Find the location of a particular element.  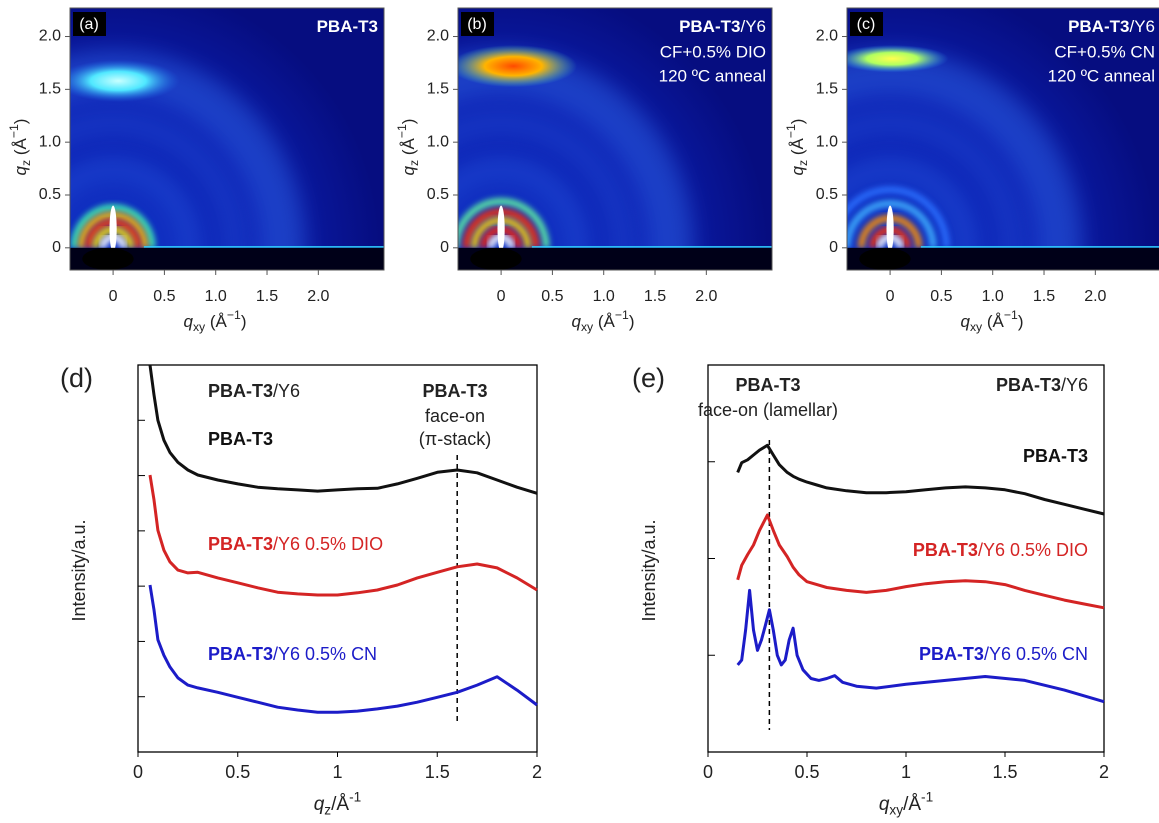

y-tick-label: 2.0 is located at coordinates (50, 36).